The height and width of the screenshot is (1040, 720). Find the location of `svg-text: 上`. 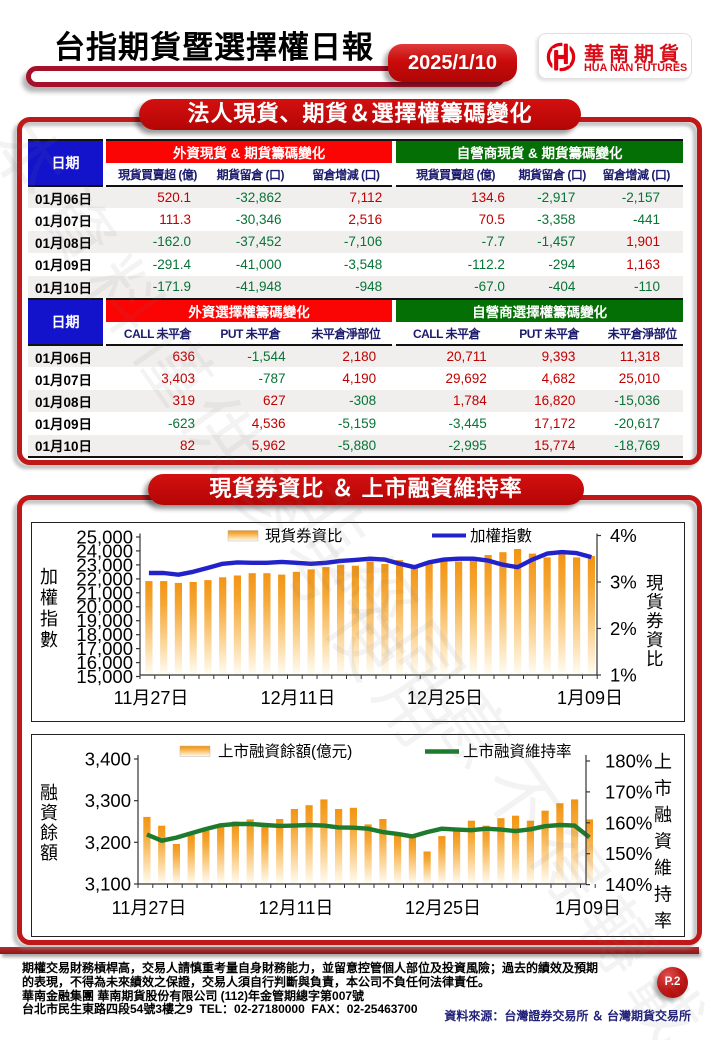

svg-text: 上 is located at coordinates (663, 762).